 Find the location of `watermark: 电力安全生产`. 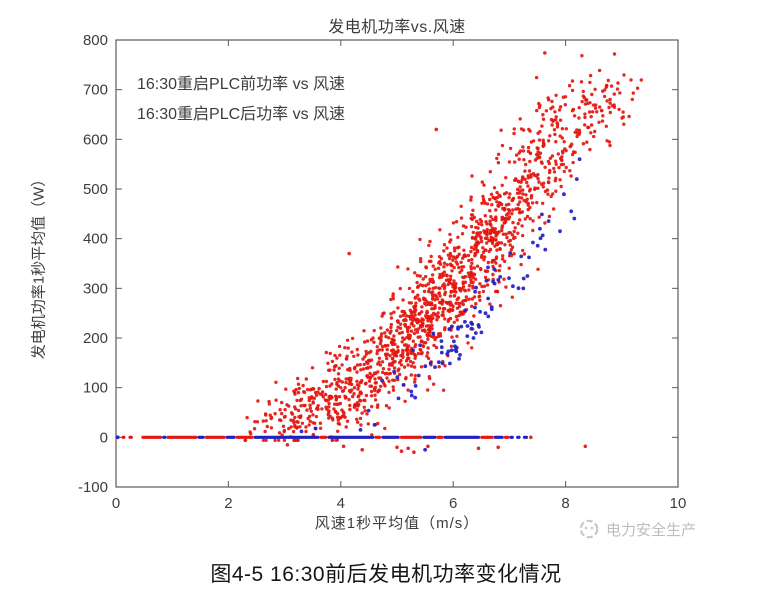

watermark: 电力安全生产 is located at coordinates (637, 529).